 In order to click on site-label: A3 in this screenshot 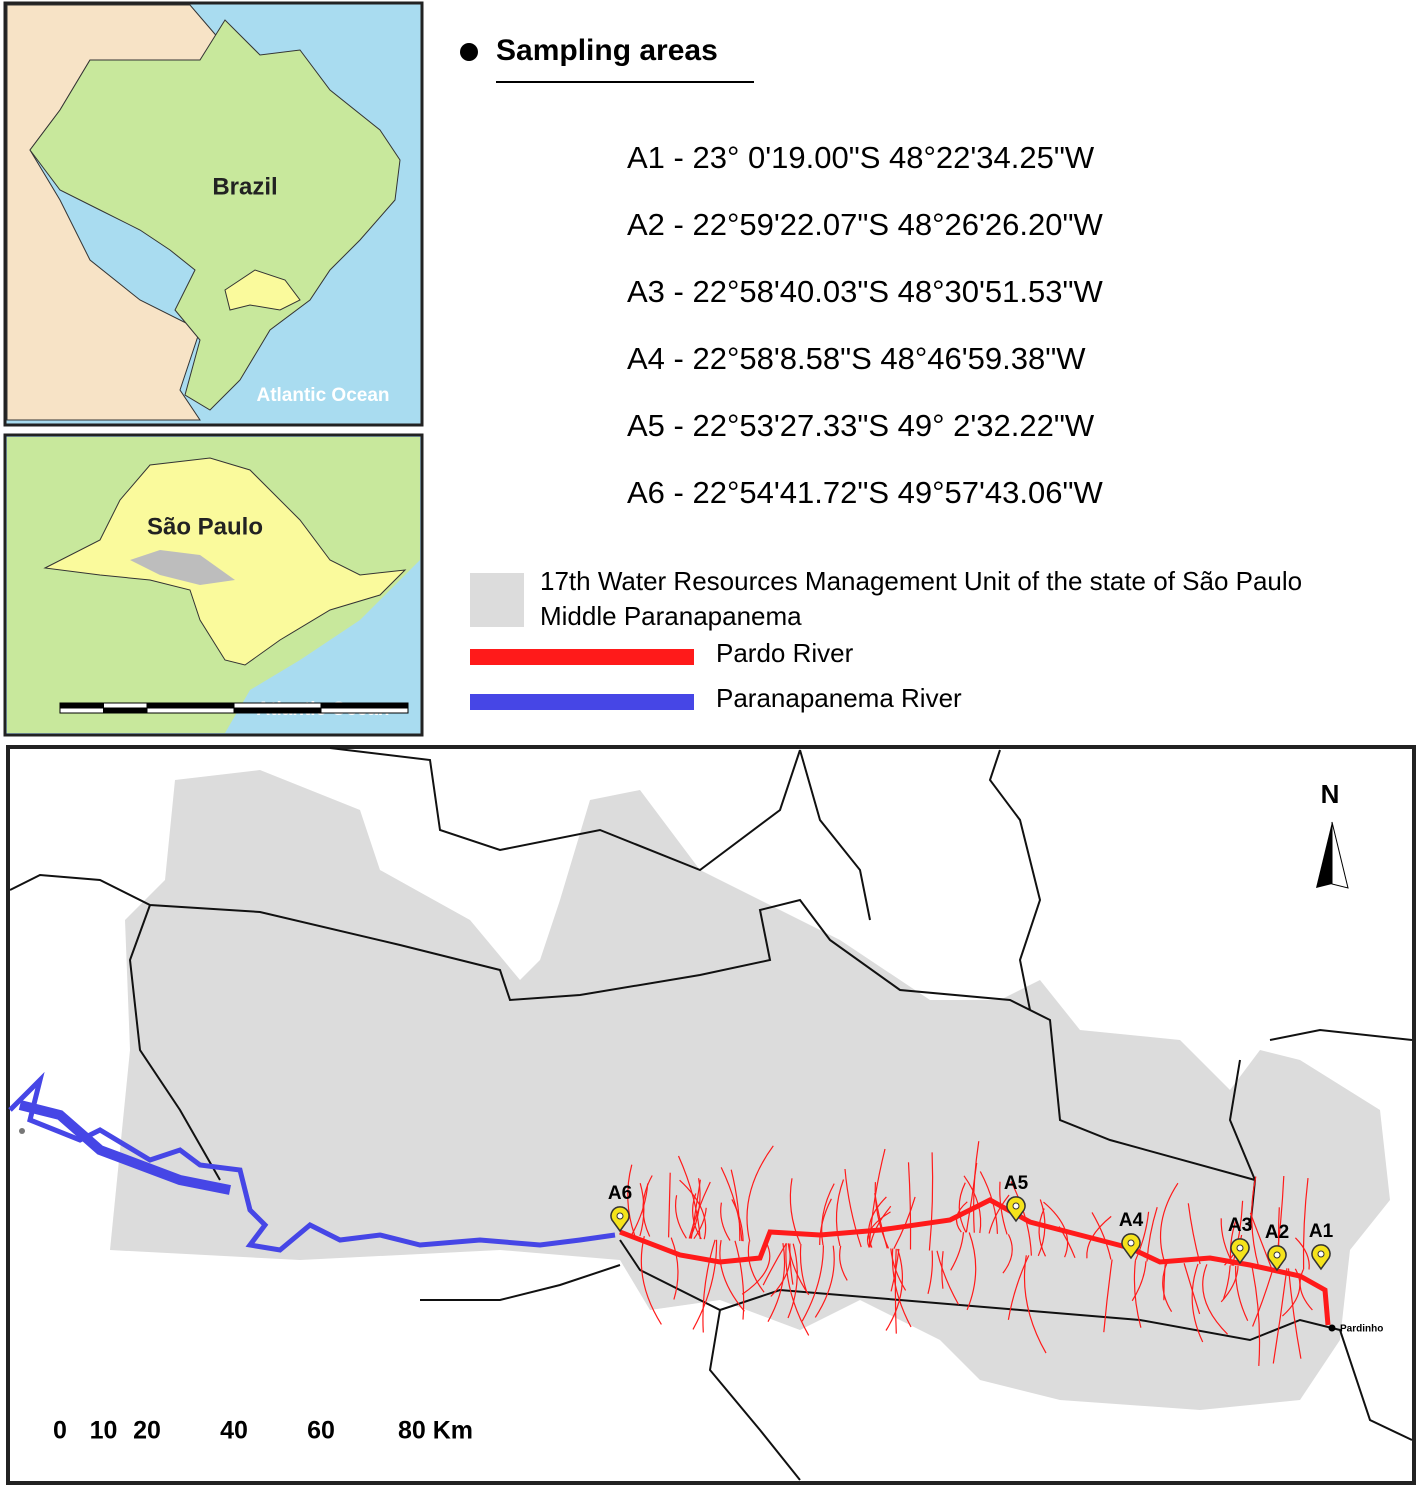, I will do `click(1240, 1225)`.